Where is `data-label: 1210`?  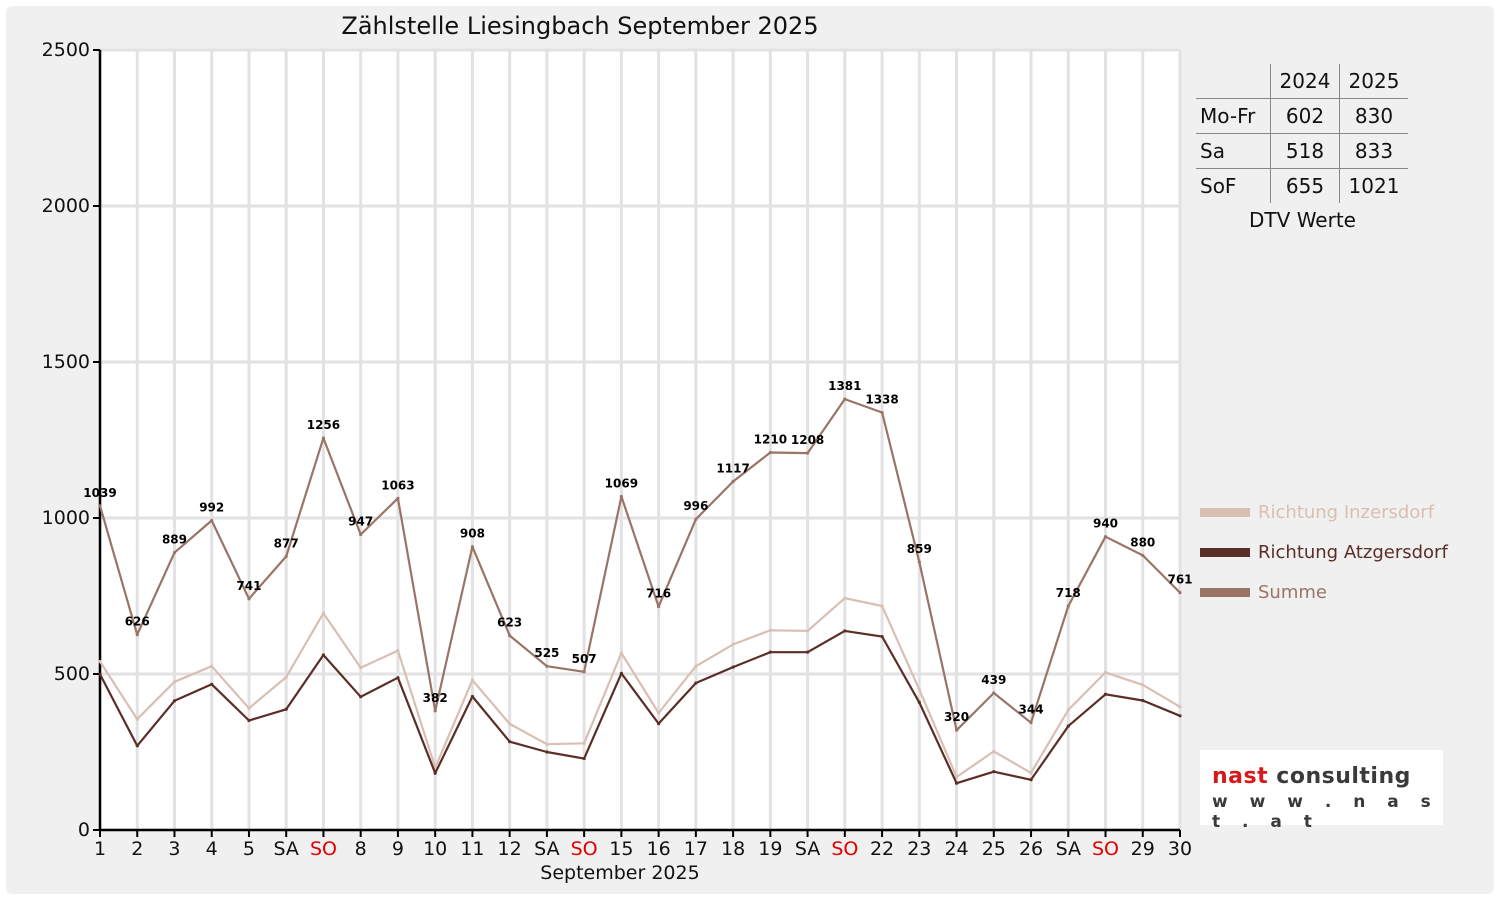 data-label: 1210 is located at coordinates (770, 439).